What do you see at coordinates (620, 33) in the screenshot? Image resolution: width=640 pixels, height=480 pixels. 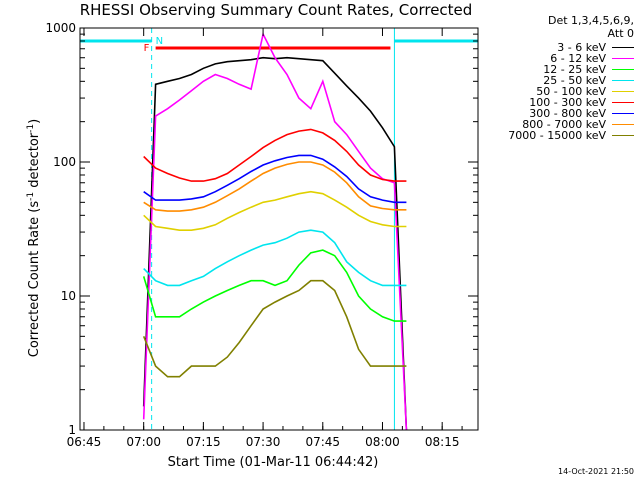 I see `legend-header-2: Att 0` at bounding box center [620, 33].